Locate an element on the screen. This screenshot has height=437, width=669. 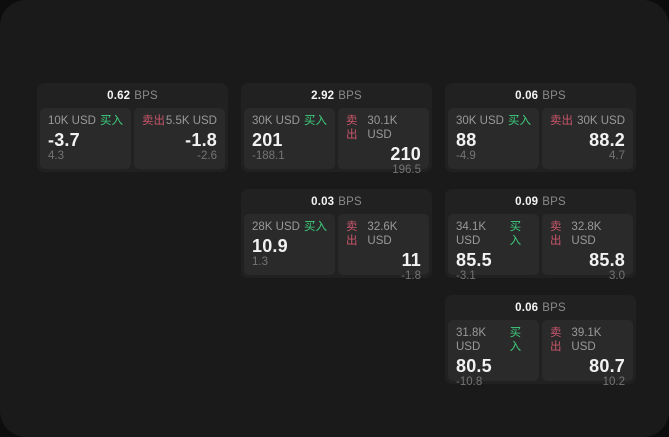
sell-panel: 卖出 30K USD 88.2 4.7 is located at coordinates (587, 138).